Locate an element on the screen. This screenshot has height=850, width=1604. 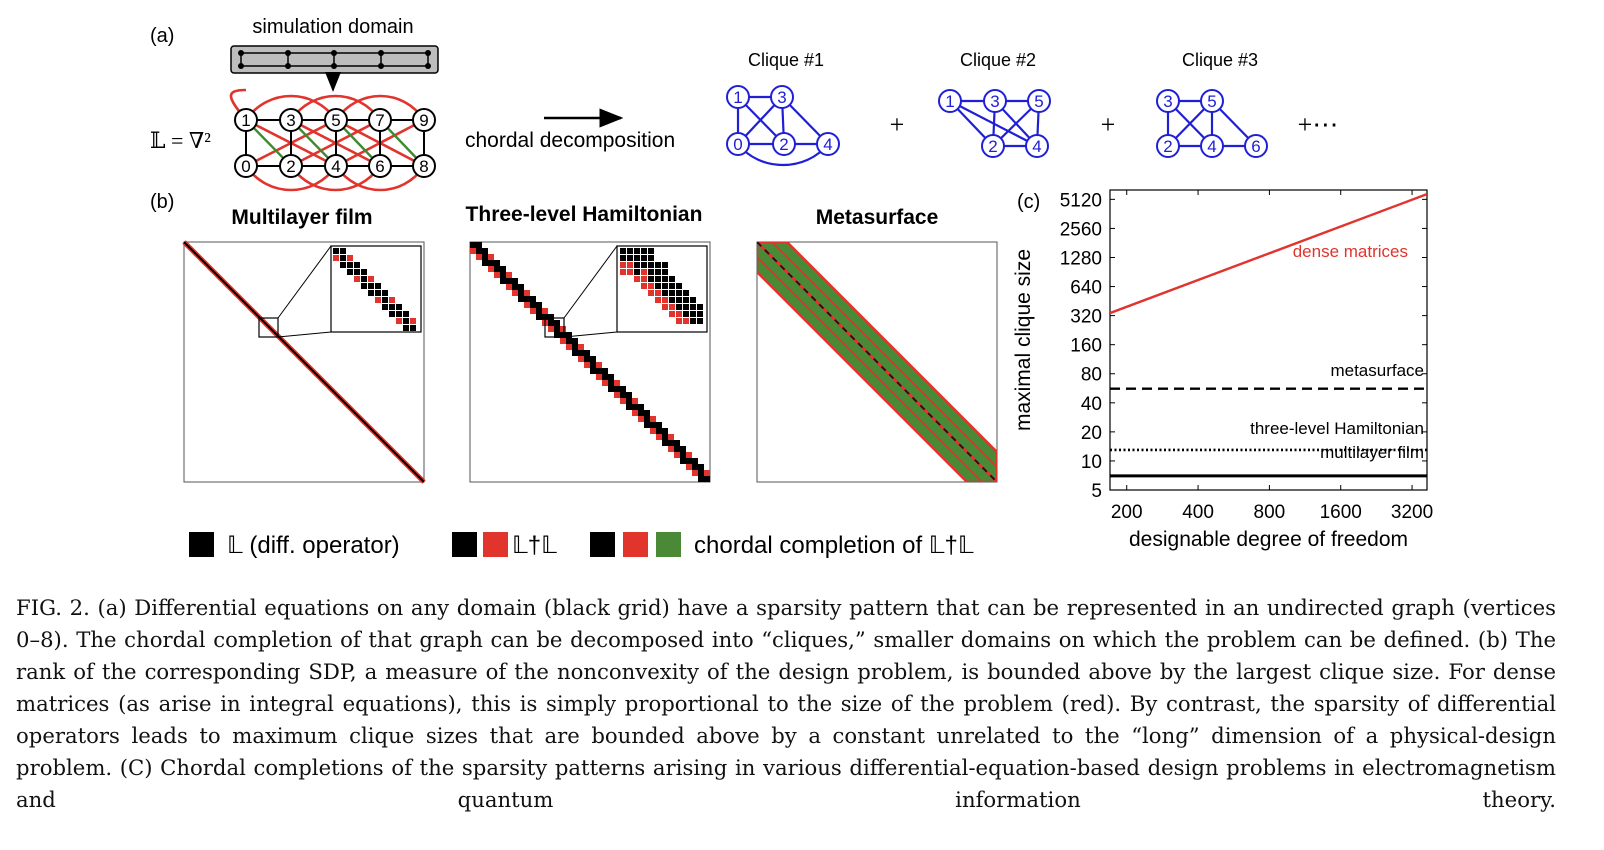
clique-node: 5 is located at coordinates (1212, 101).